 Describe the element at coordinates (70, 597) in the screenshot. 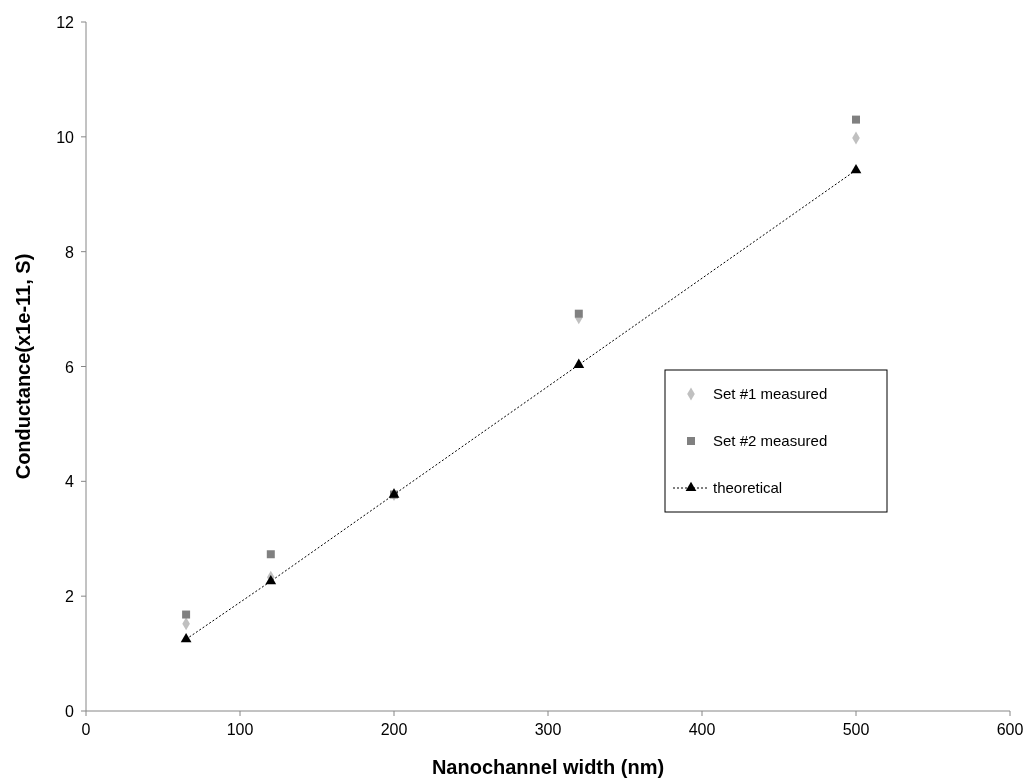

I see `y-tick-label: 2` at that location.